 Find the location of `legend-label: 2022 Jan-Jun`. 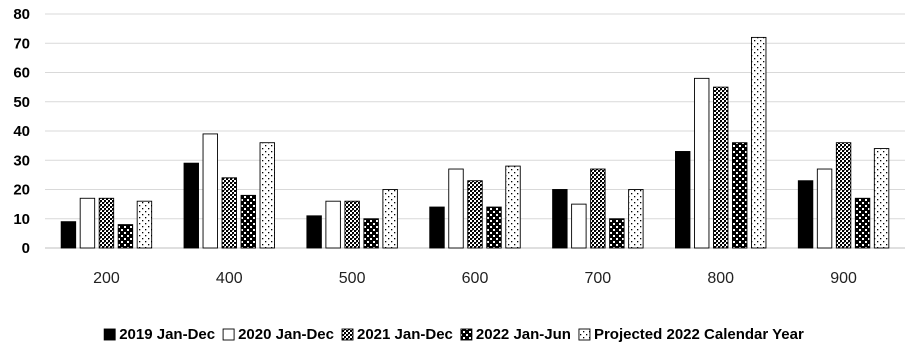

legend-label: 2022 Jan-Jun is located at coordinates (523, 334).